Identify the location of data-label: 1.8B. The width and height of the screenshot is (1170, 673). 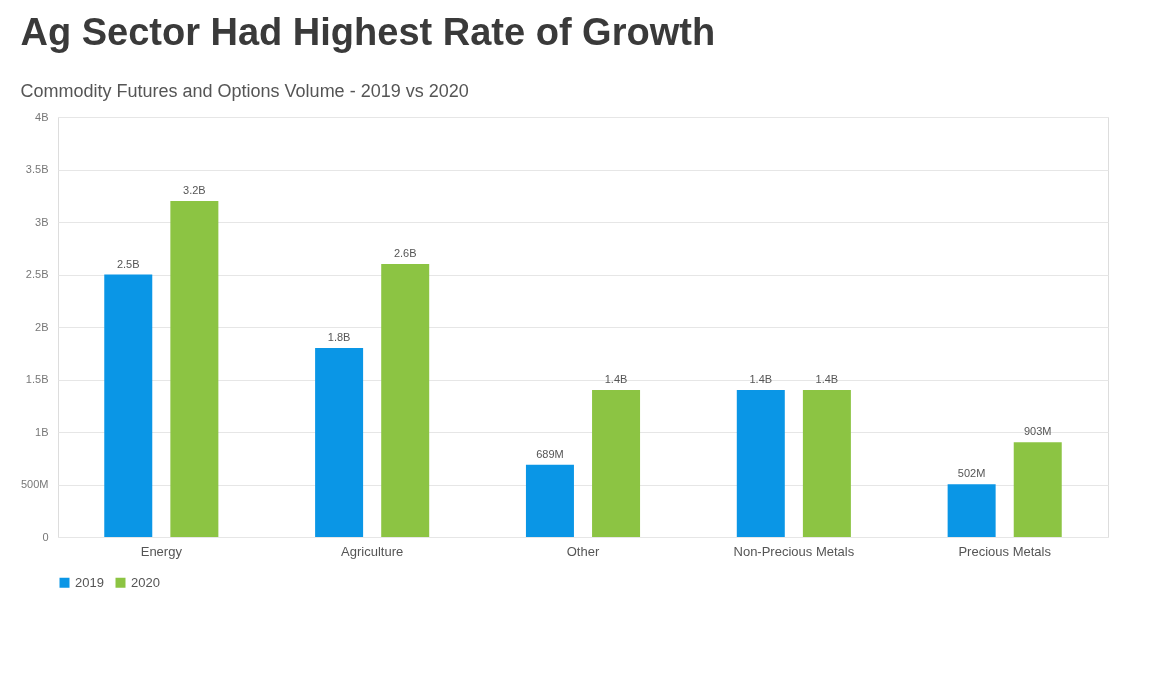
(339, 337).